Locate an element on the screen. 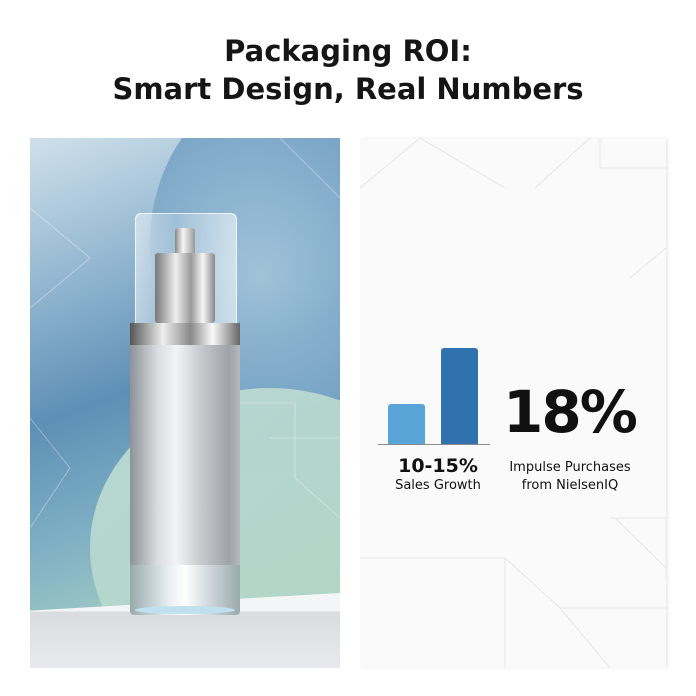 This screenshot has height=696, width=696. title-line-1: Packaging ROI: is located at coordinates (348, 51).